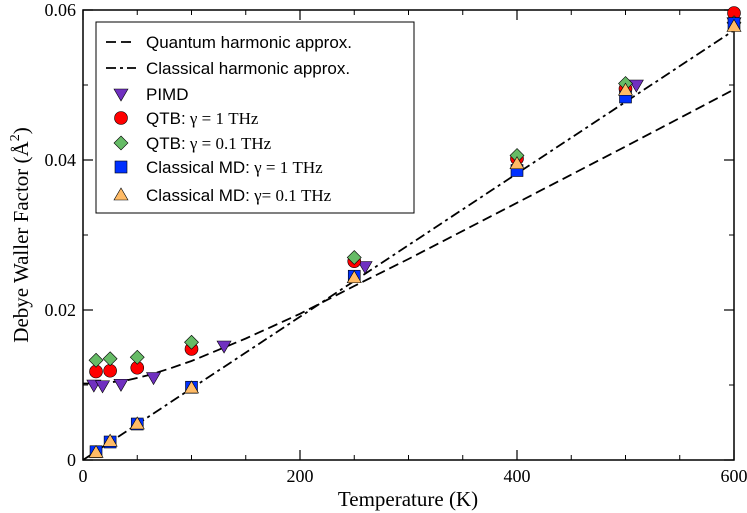  I want to click on legend-marker-classical-md-0-1-thz, so click(121, 194).